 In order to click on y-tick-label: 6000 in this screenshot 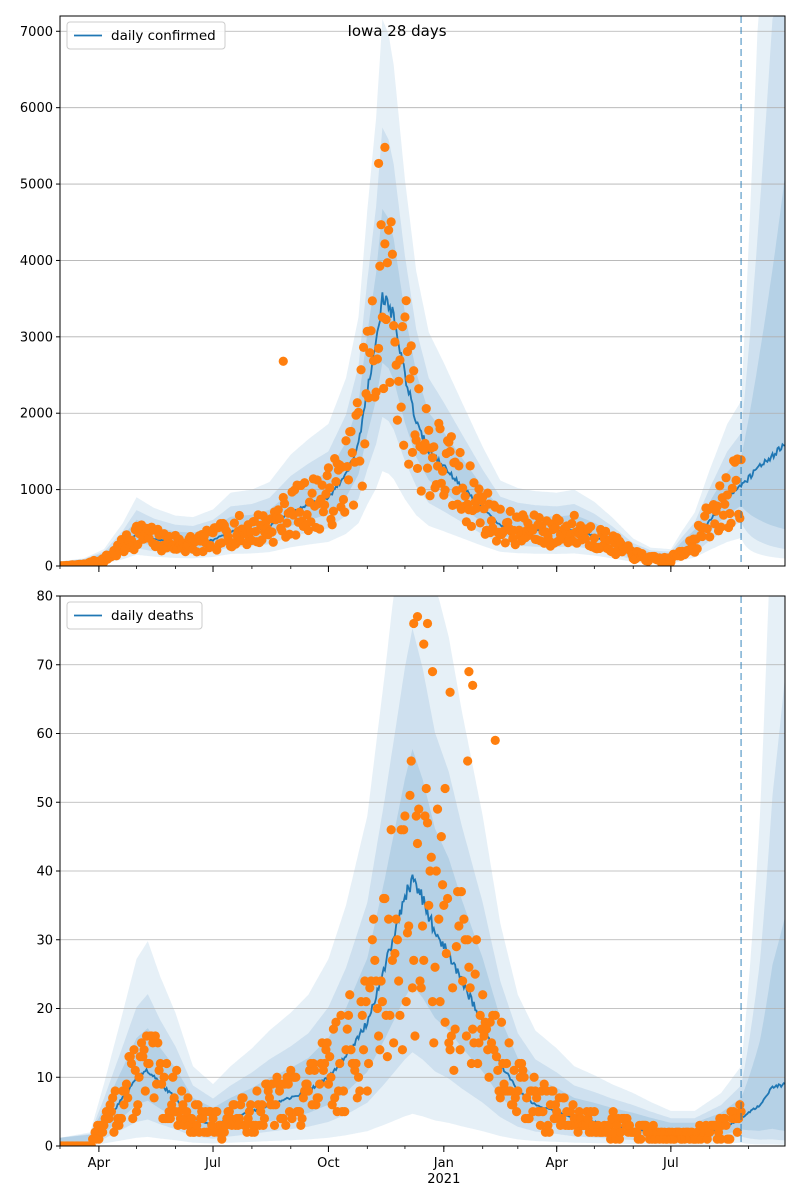, I will do `click(36, 108)`.